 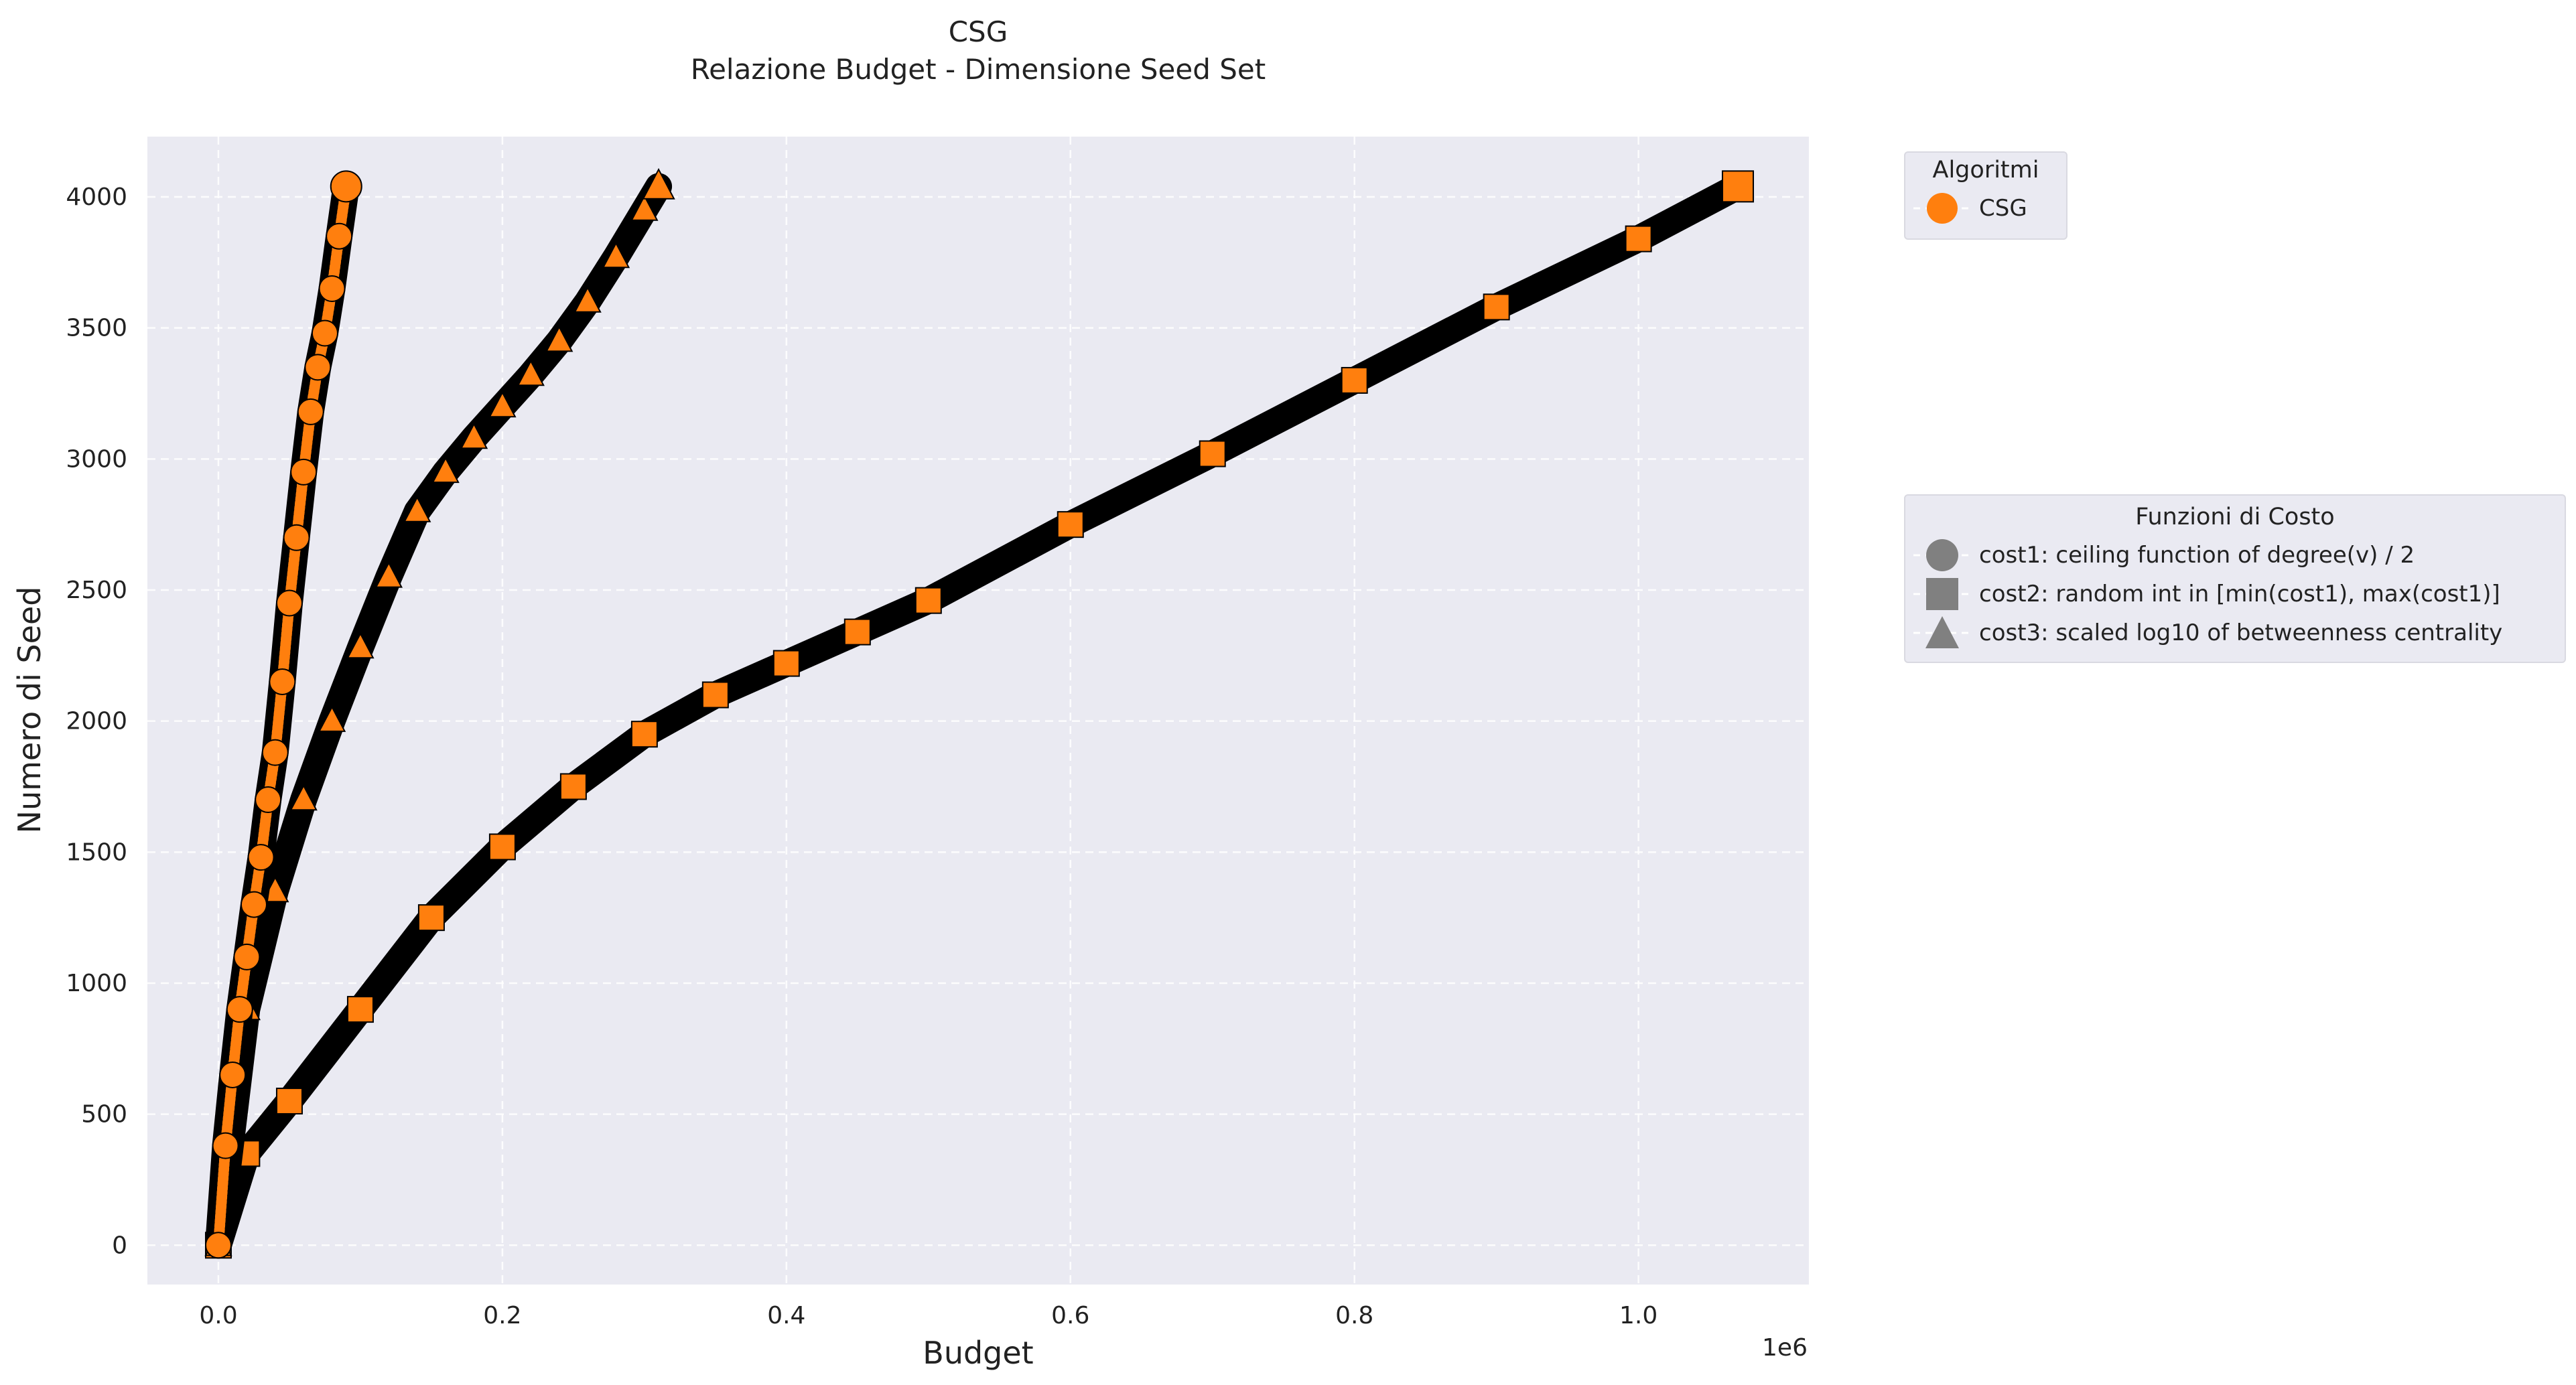 I want to click on y-tick-label: 2000, so click(x=97, y=721).